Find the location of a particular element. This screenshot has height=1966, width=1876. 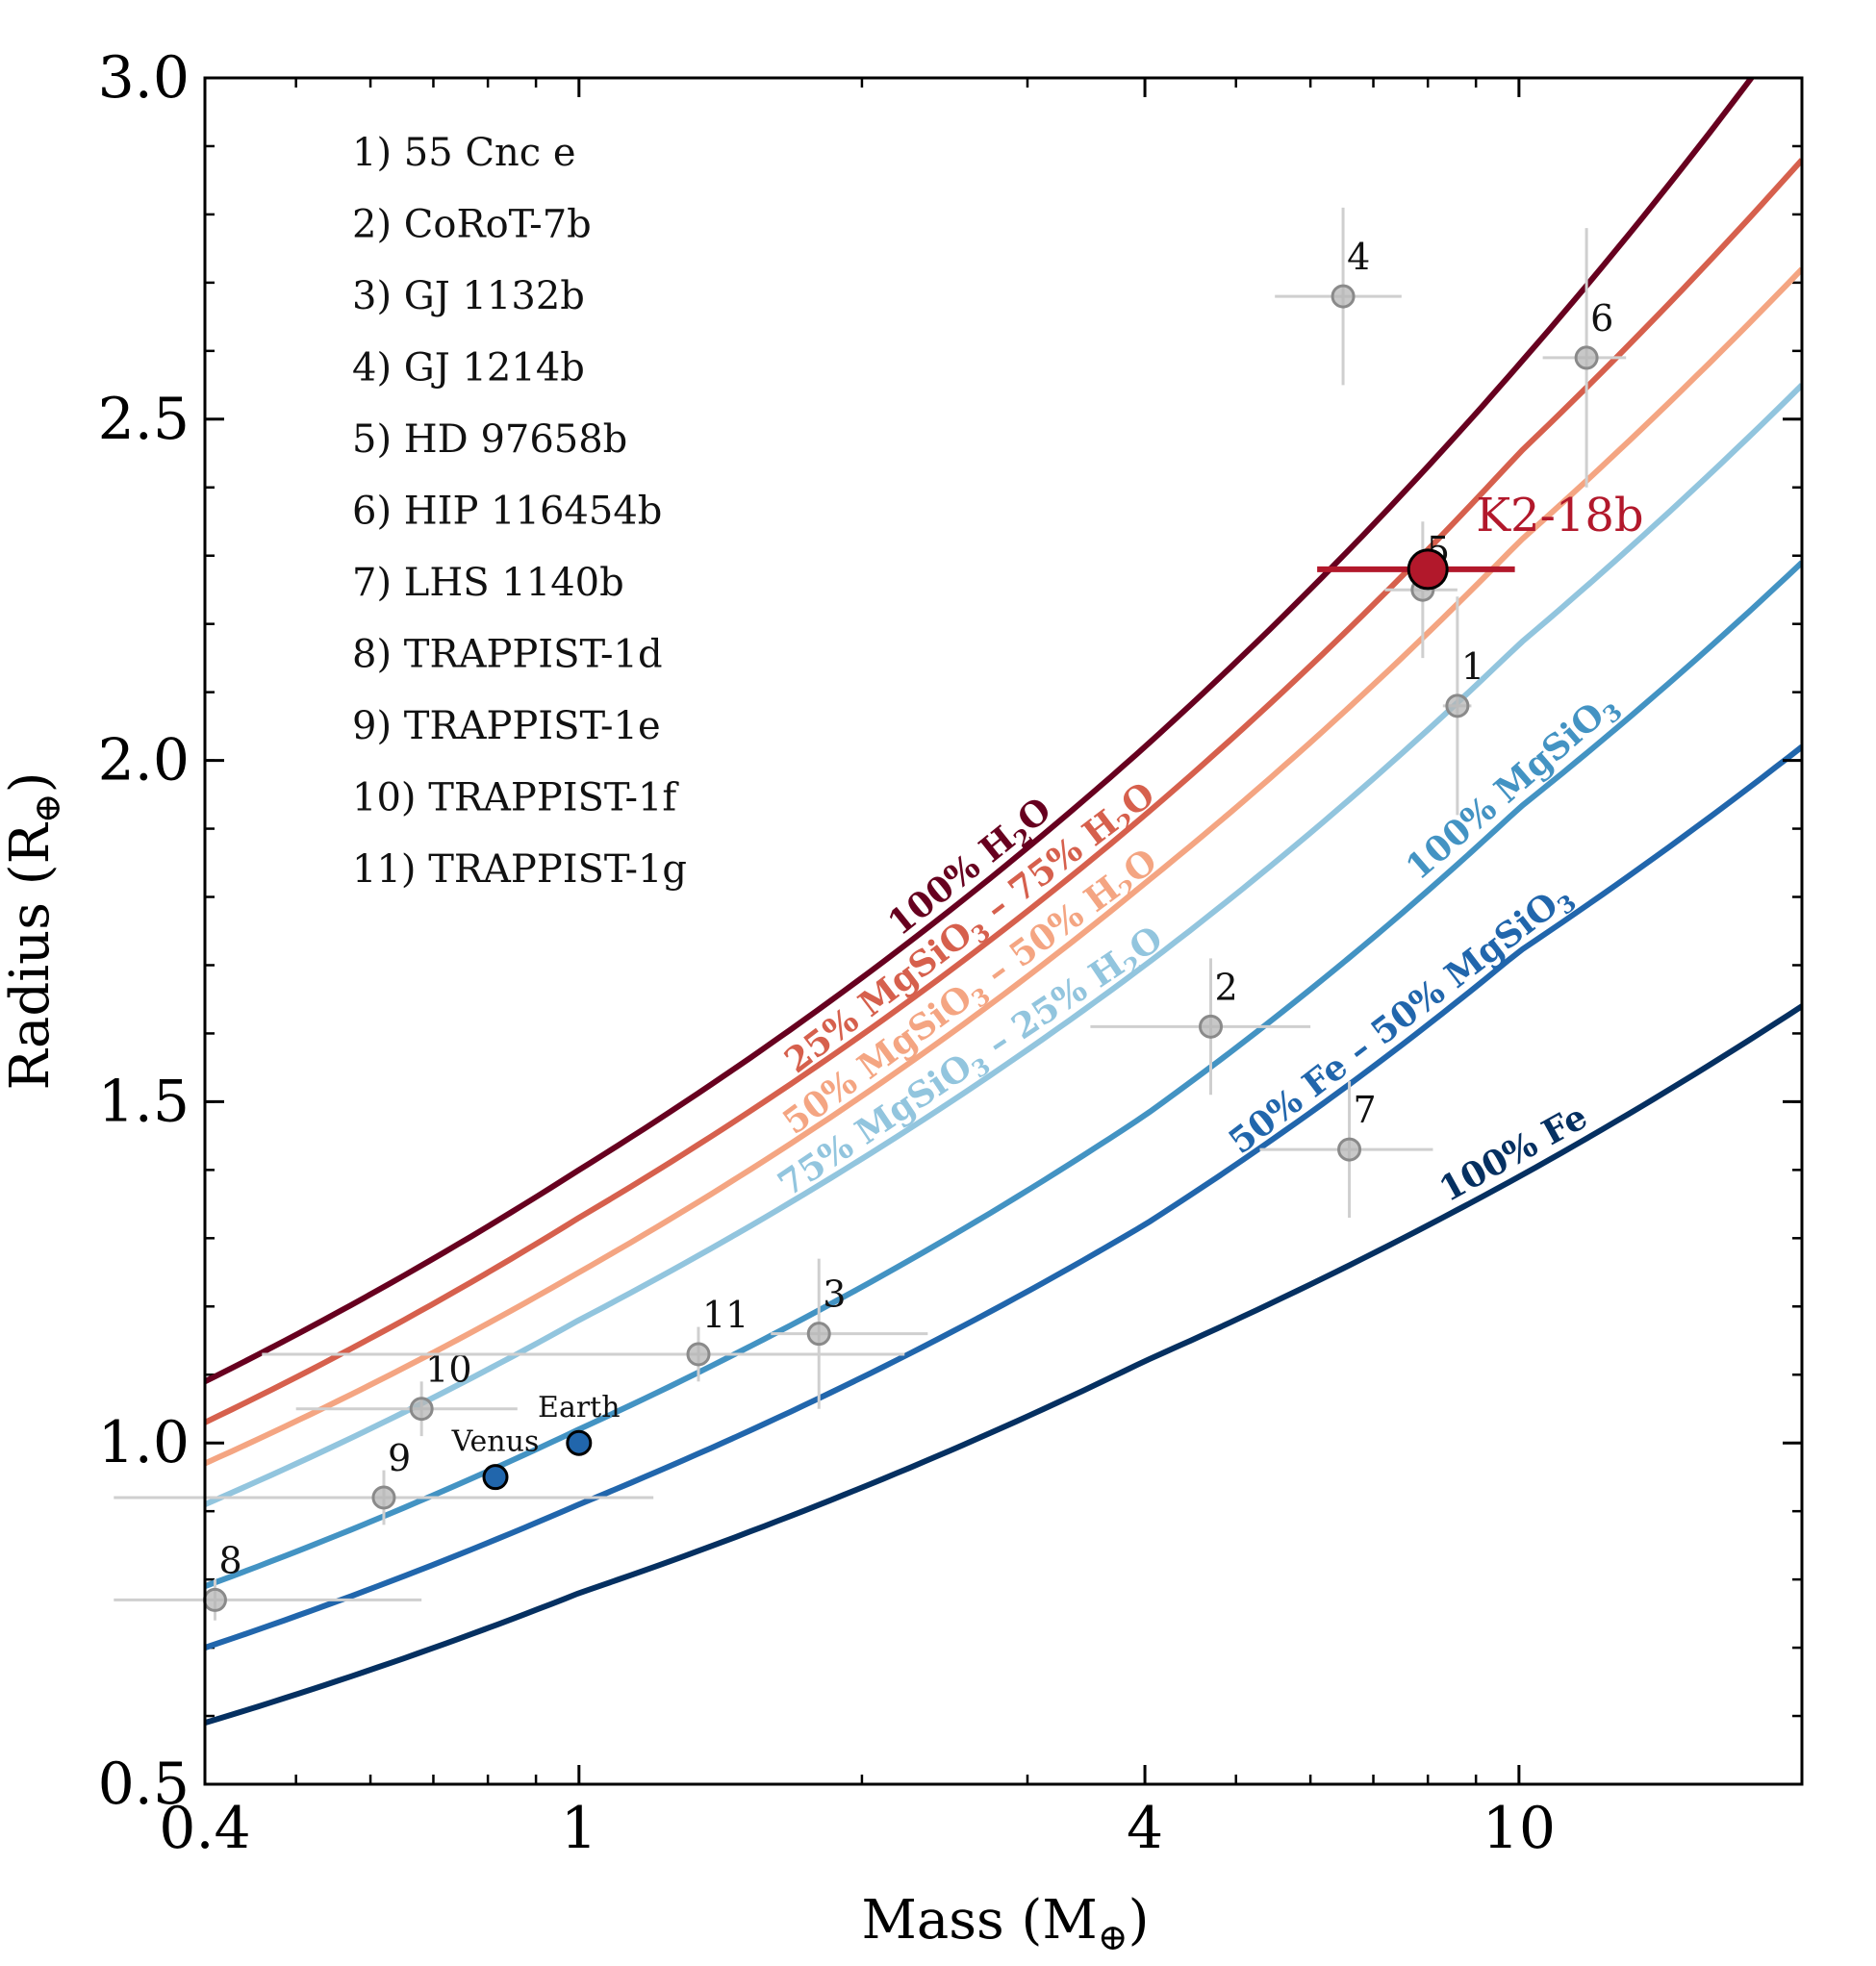

planet-2-marker is located at coordinates (1210, 1027).